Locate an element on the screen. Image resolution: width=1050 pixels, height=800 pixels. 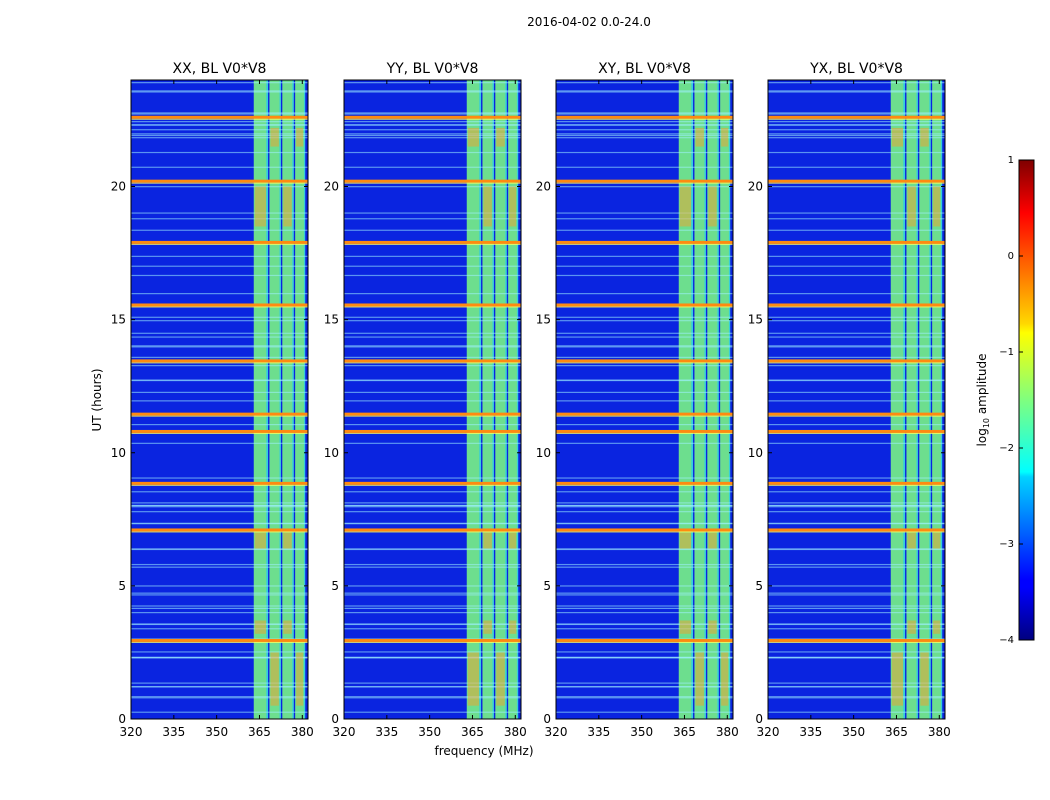
y-tick-label: 5 is located at coordinates (335, 586).